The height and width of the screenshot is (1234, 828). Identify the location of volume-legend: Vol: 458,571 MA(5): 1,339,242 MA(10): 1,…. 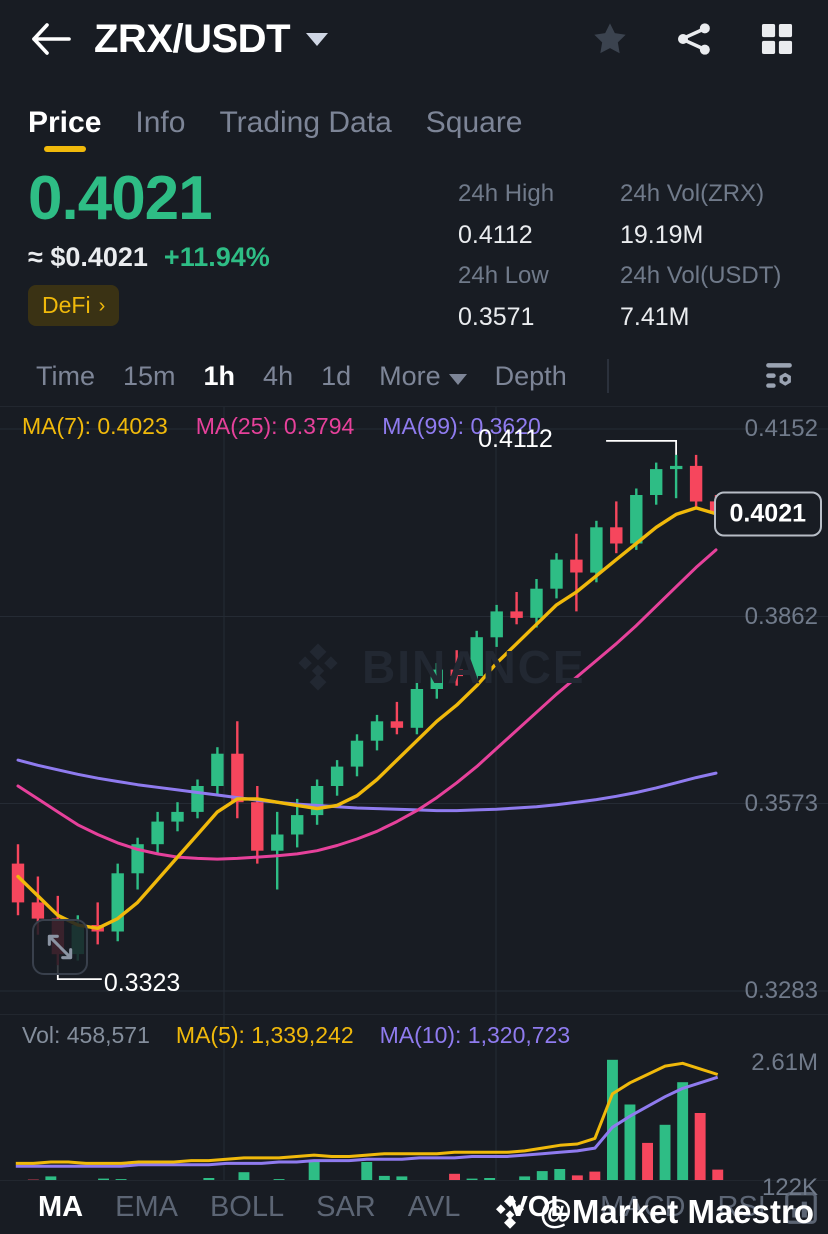
(285, 1035).